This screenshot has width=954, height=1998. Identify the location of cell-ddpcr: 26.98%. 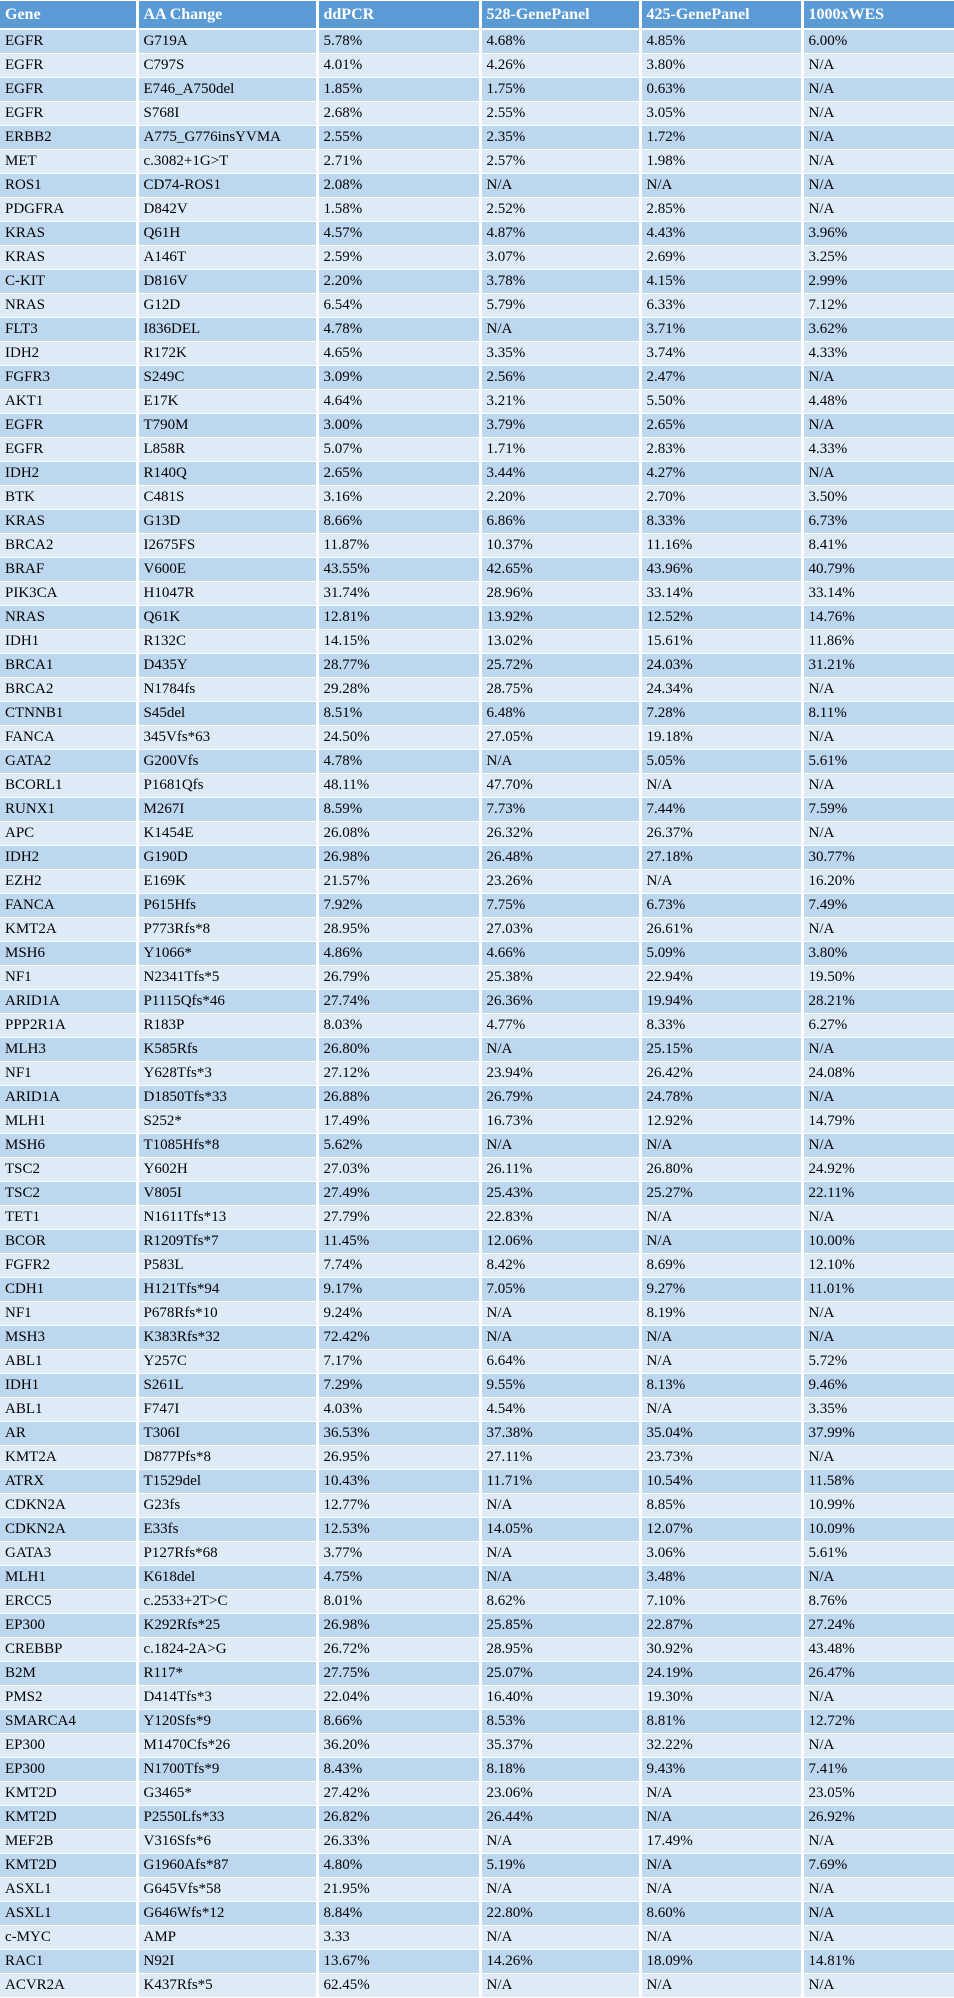
(399, 857).